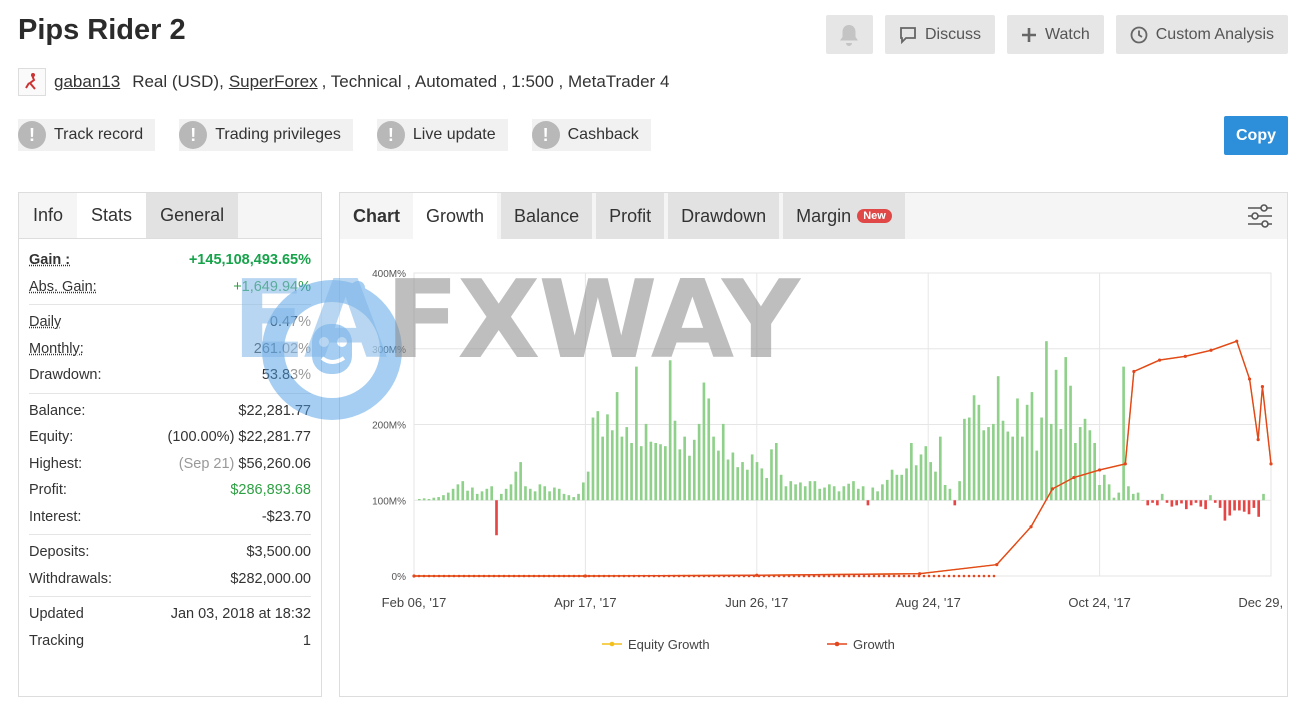 The height and width of the screenshot is (705, 1306). What do you see at coordinates (112, 215) in the screenshot?
I see `tab-stats: Stats` at bounding box center [112, 215].